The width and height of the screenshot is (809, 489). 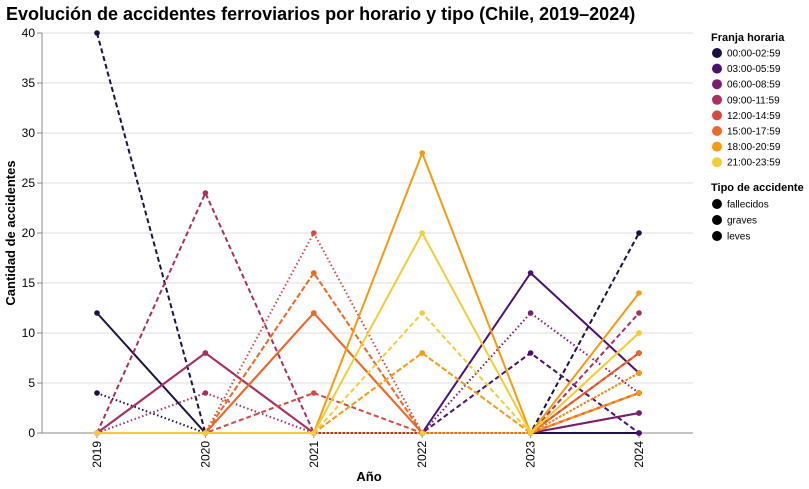 I want to click on legend-label-fallecidos: fallecidos, so click(x=748, y=205).